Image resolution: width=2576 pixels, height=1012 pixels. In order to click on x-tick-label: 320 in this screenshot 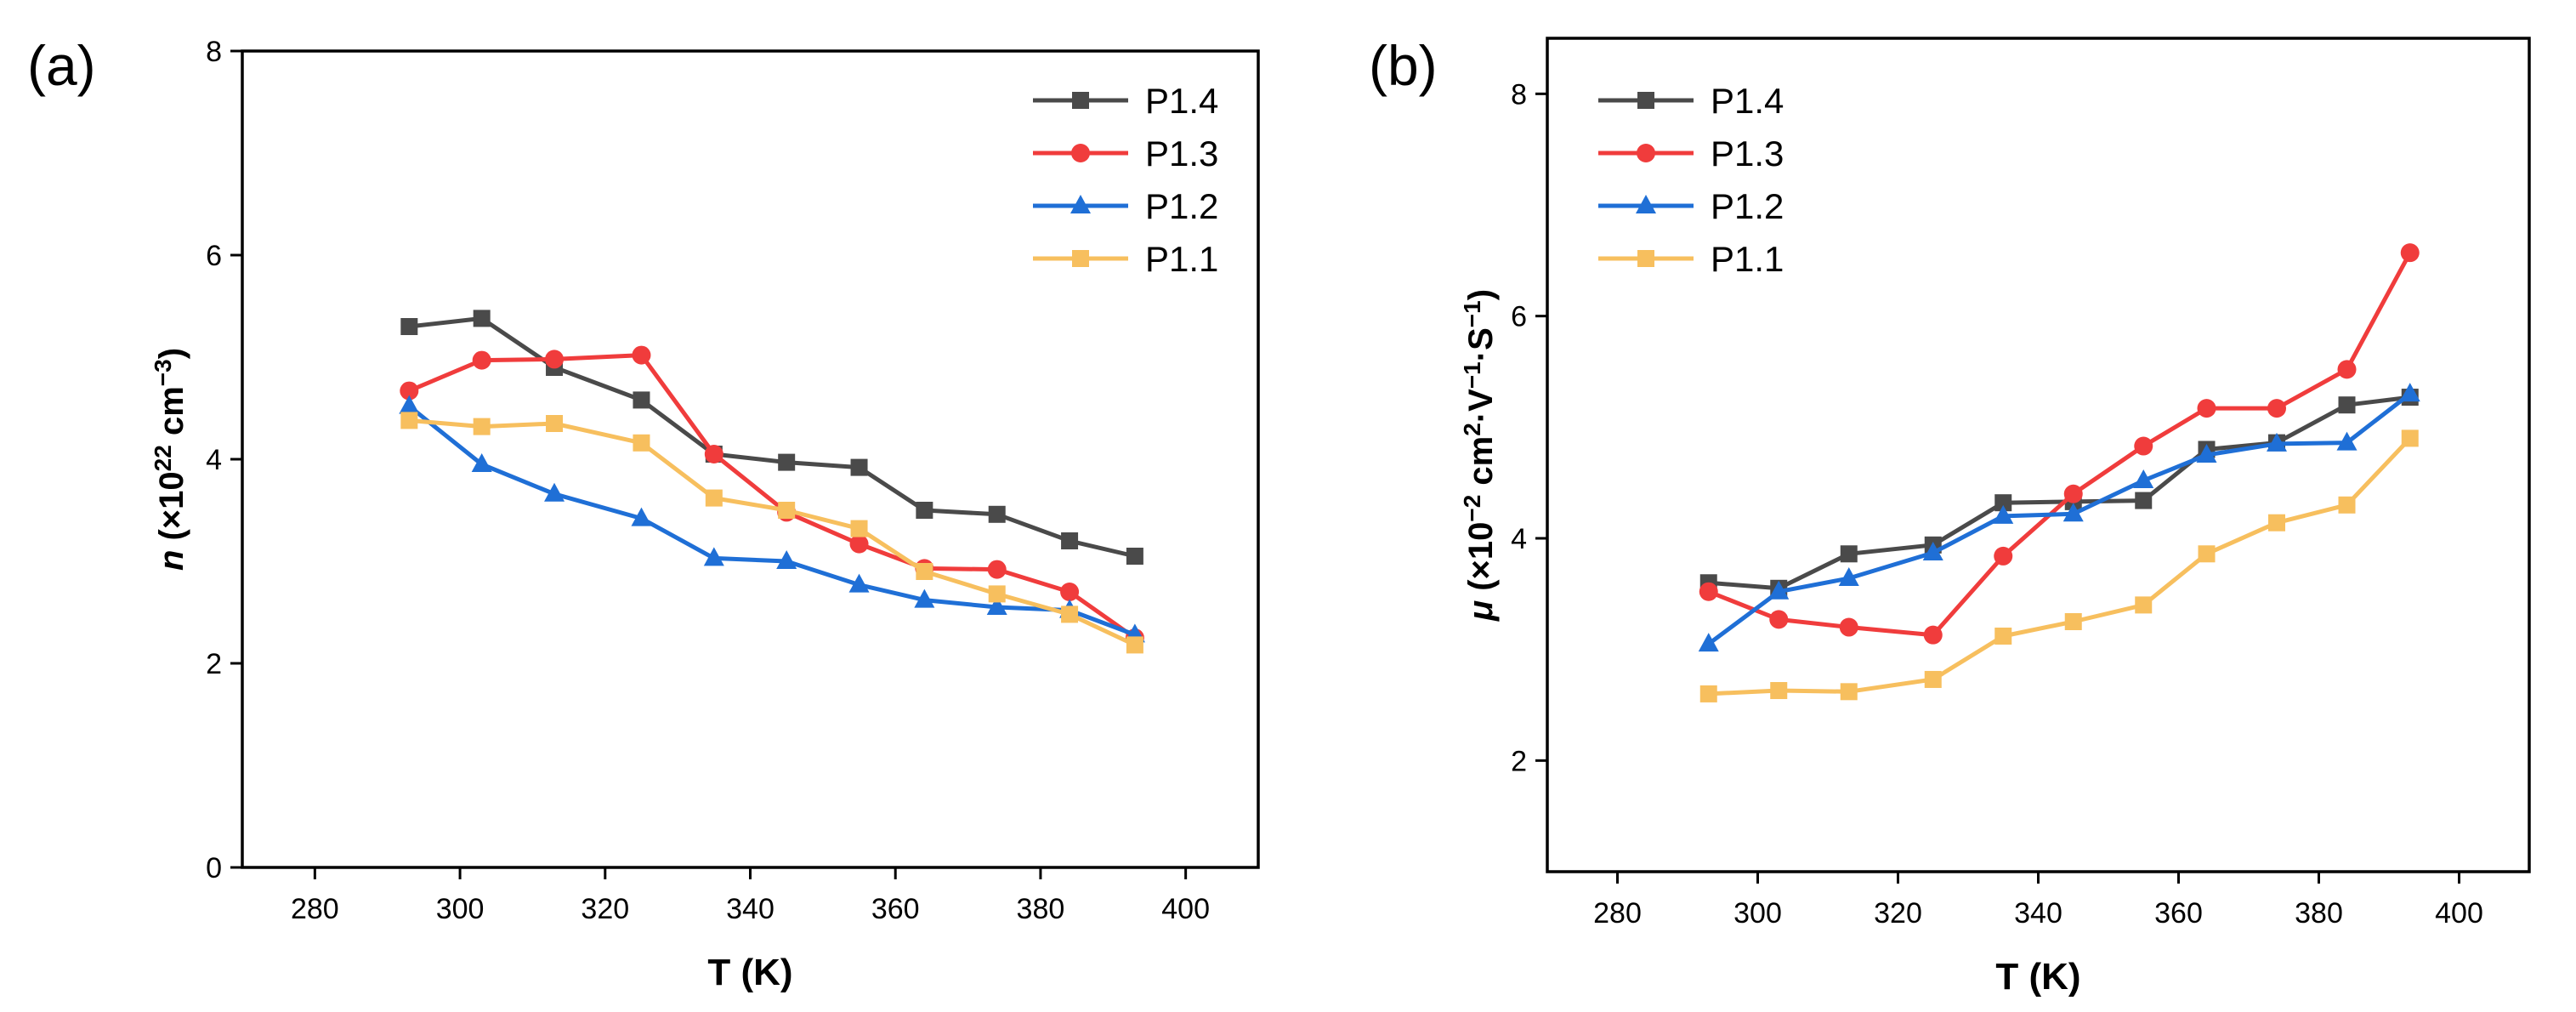, I will do `click(605, 909)`.